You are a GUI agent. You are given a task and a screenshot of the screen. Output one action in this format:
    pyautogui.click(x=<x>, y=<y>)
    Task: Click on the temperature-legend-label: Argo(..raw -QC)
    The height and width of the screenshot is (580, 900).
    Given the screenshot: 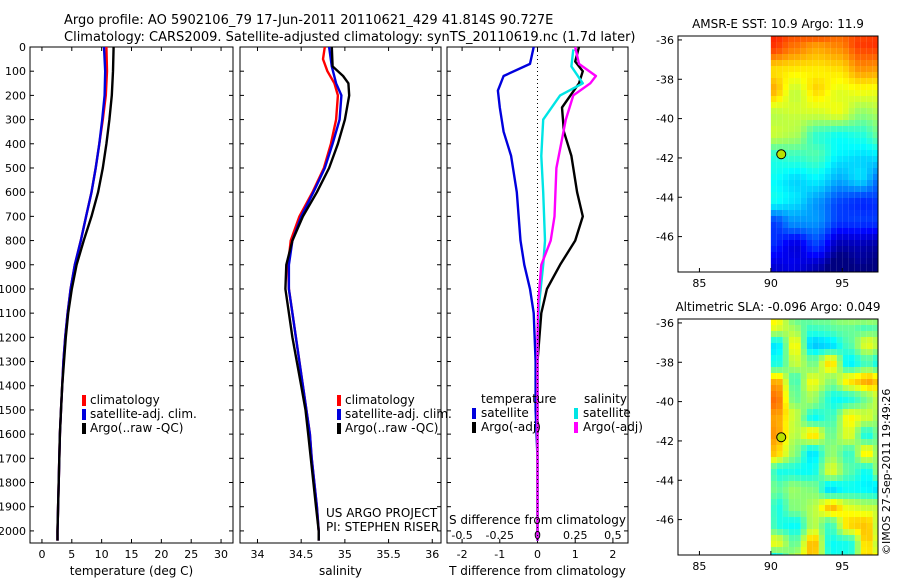 What is the action you would take?
    pyautogui.click(x=136, y=428)
    